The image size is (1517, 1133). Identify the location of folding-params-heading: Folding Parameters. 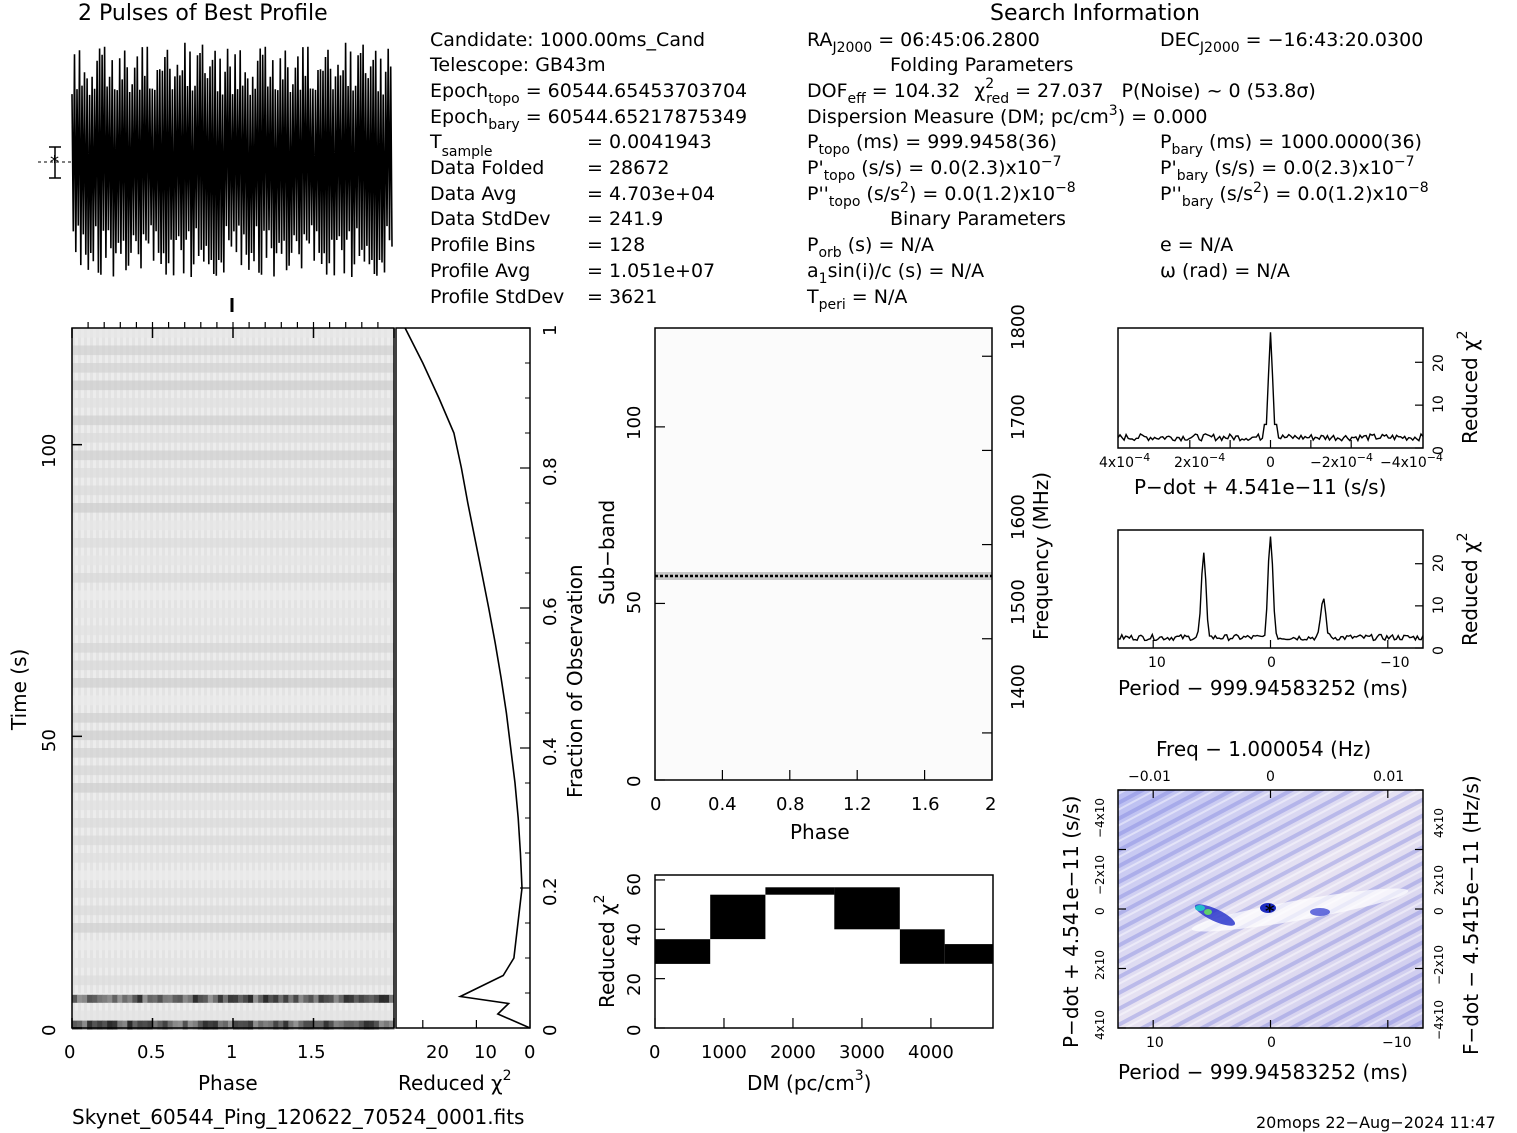
(981, 65).